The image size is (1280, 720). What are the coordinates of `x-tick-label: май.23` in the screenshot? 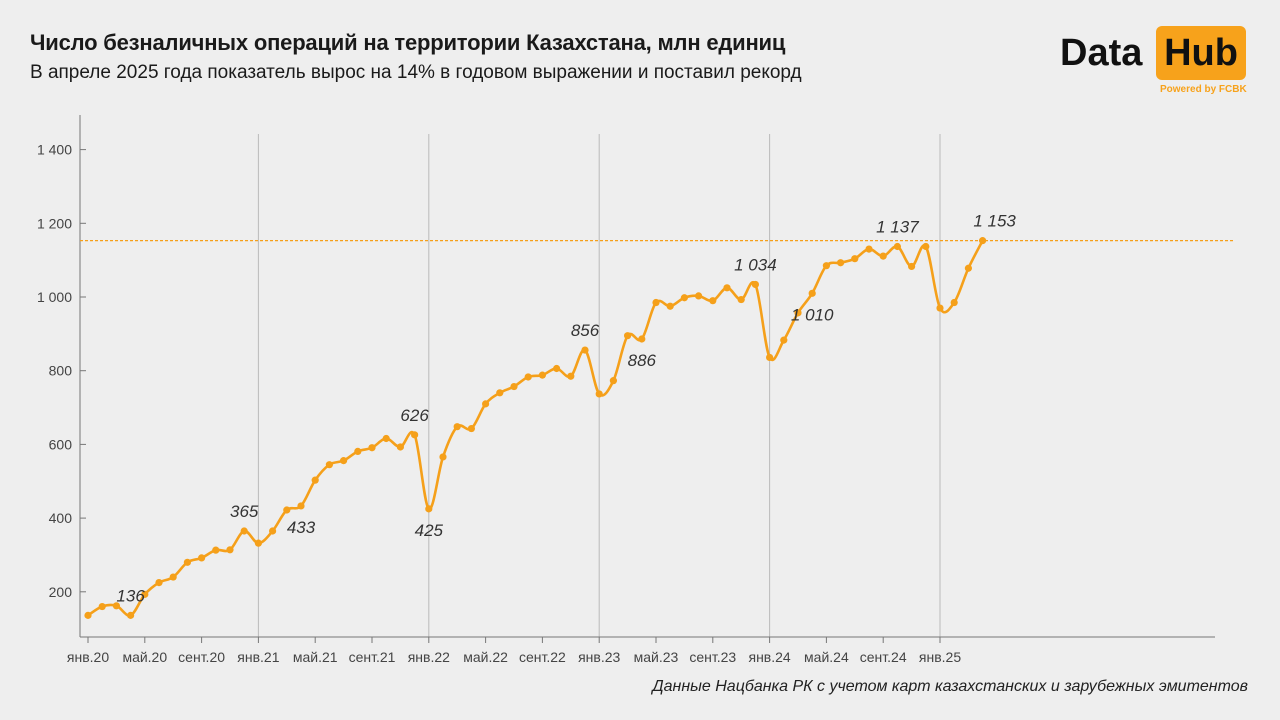 It's located at (656, 657).